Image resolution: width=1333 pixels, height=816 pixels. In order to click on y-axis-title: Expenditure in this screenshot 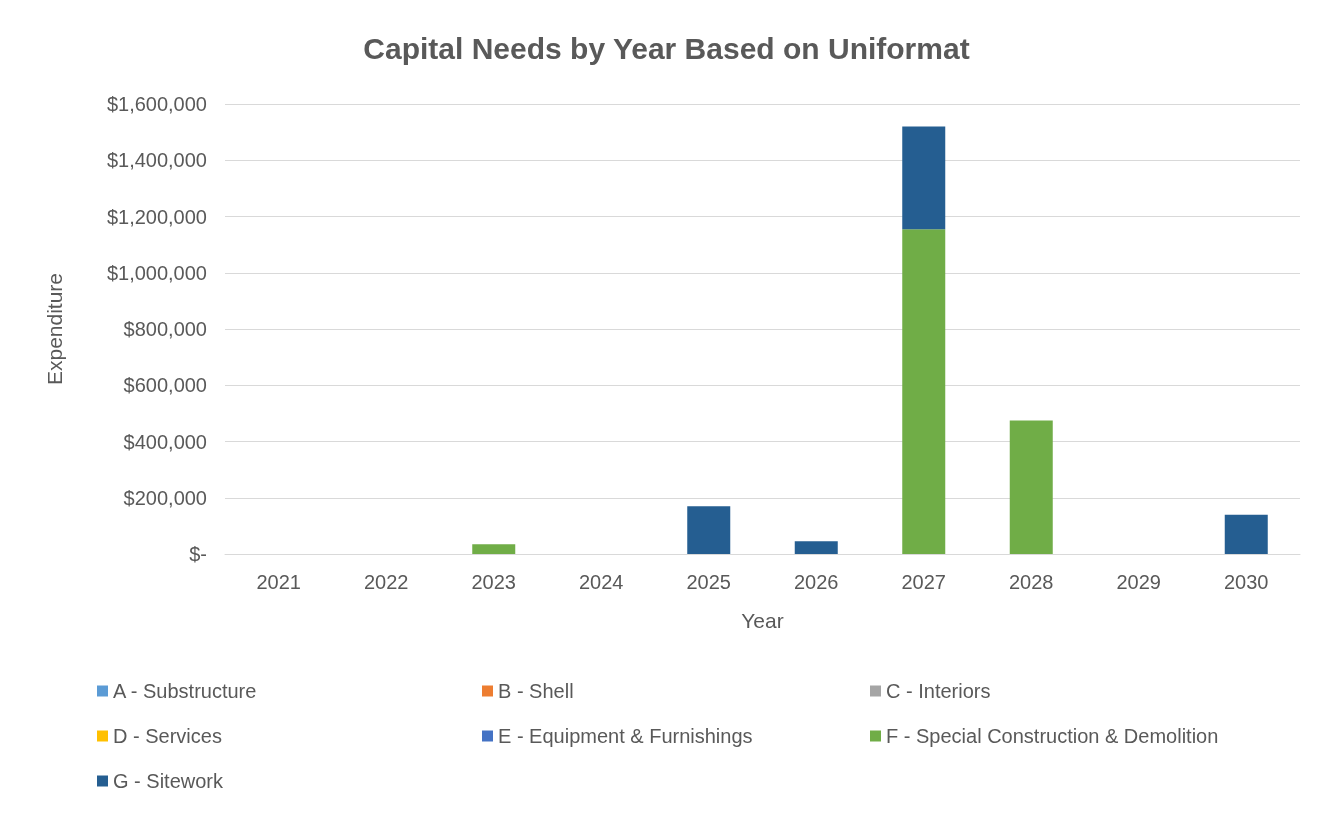, I will do `click(54, 329)`.